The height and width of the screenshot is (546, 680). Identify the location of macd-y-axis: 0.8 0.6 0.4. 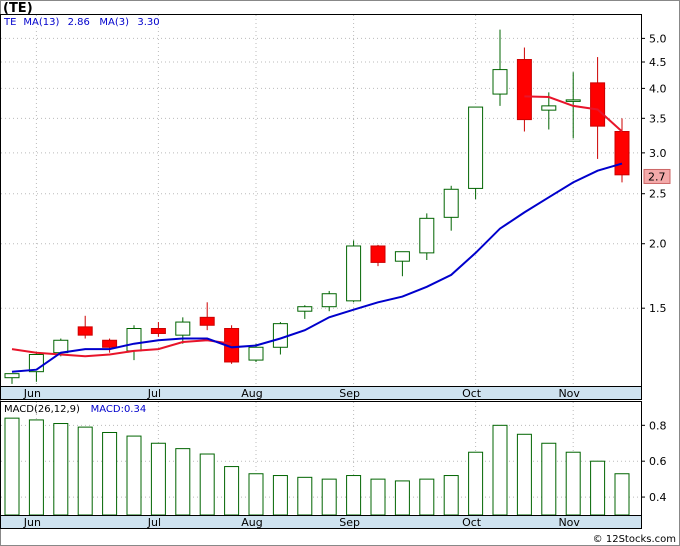
(654, 461).